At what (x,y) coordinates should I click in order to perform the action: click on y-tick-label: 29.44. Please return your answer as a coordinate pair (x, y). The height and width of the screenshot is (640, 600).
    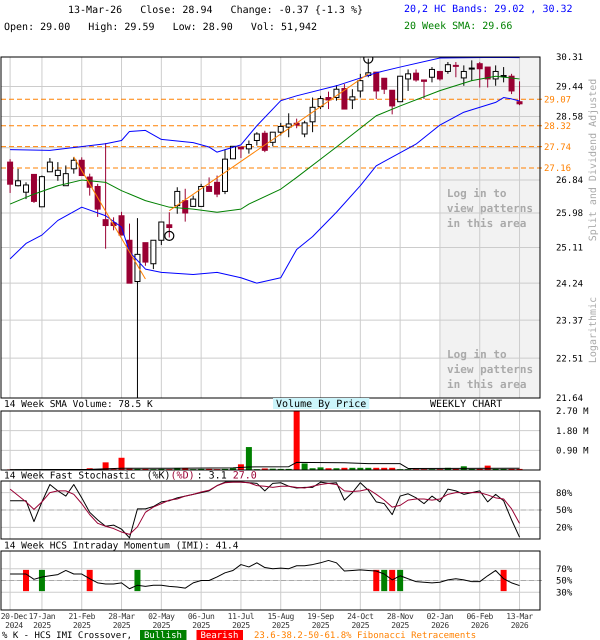
    Looking at the image, I should click on (570, 87).